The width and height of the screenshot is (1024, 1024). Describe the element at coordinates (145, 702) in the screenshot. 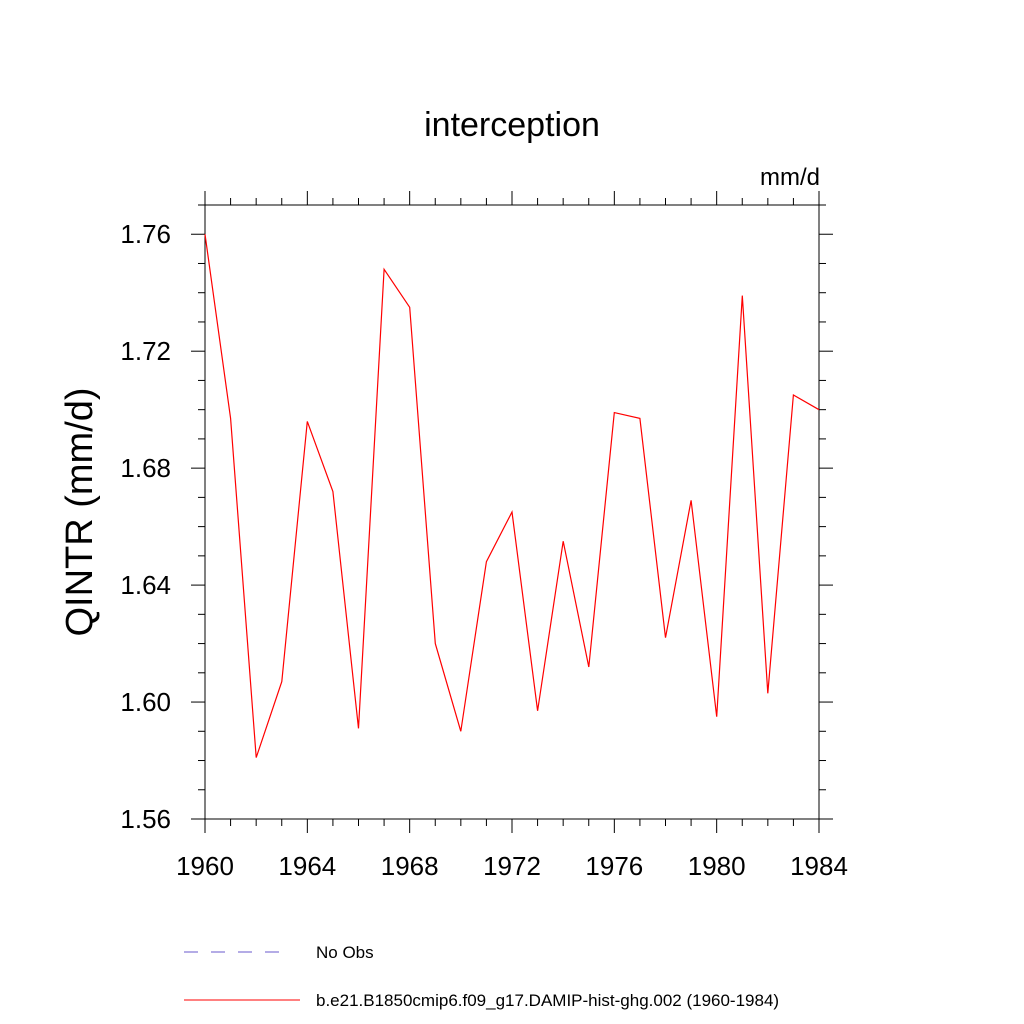

I see `y-tick-label: 1.60` at that location.